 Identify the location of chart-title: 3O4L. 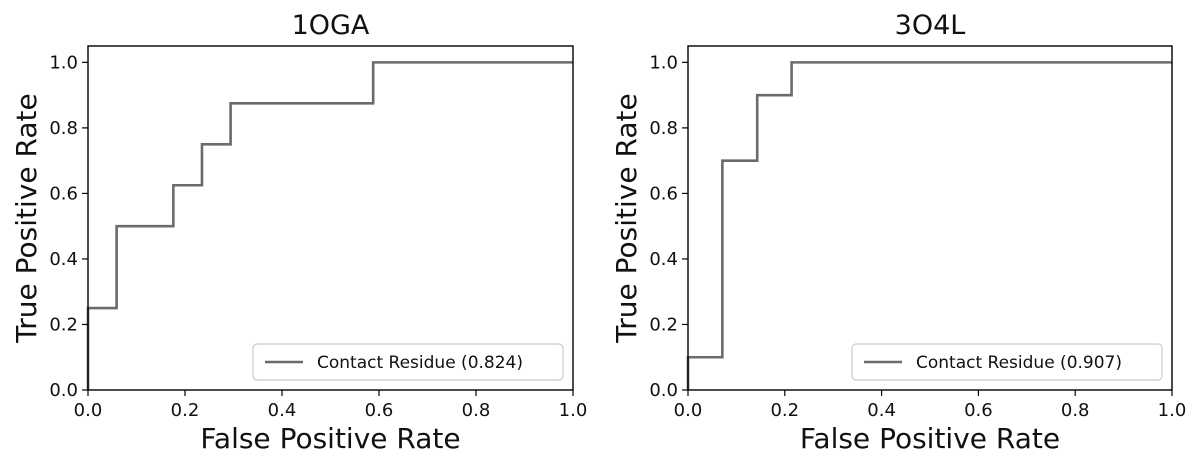
(930, 25).